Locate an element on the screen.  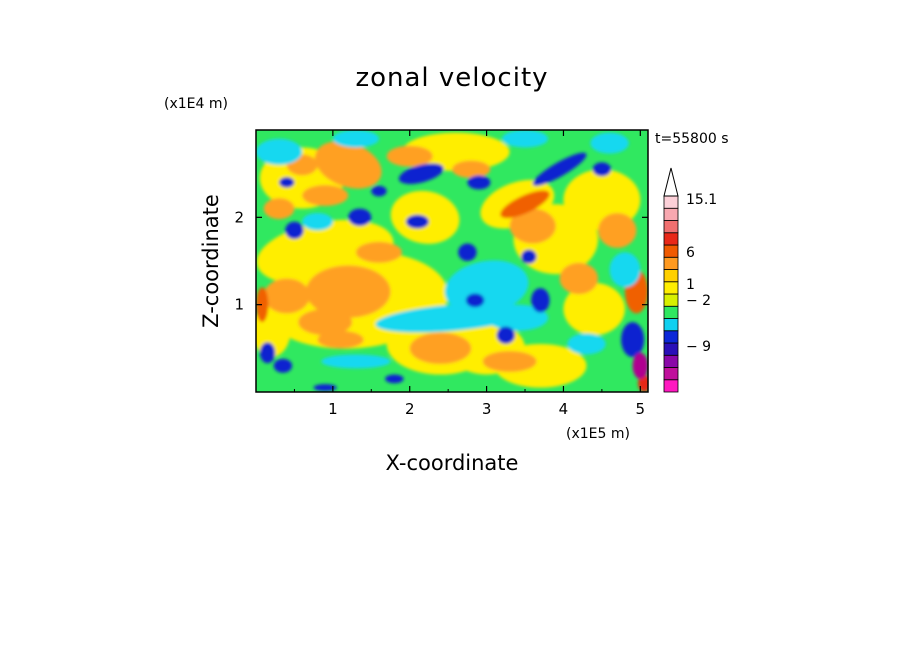
colorbar: 15.1 6 1− 2 − 9 is located at coordinates (690, 280).